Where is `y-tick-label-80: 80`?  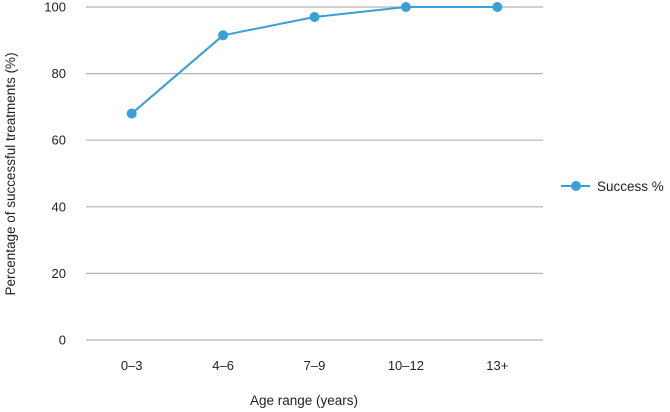
y-tick-label-80: 80 is located at coordinates (59, 73).